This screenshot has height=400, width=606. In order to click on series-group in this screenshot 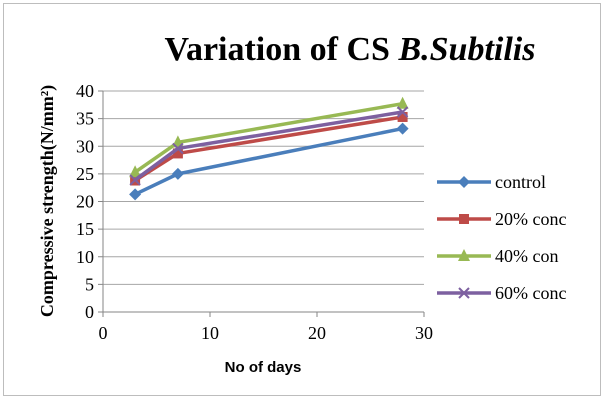, I will do `click(269, 148)`.